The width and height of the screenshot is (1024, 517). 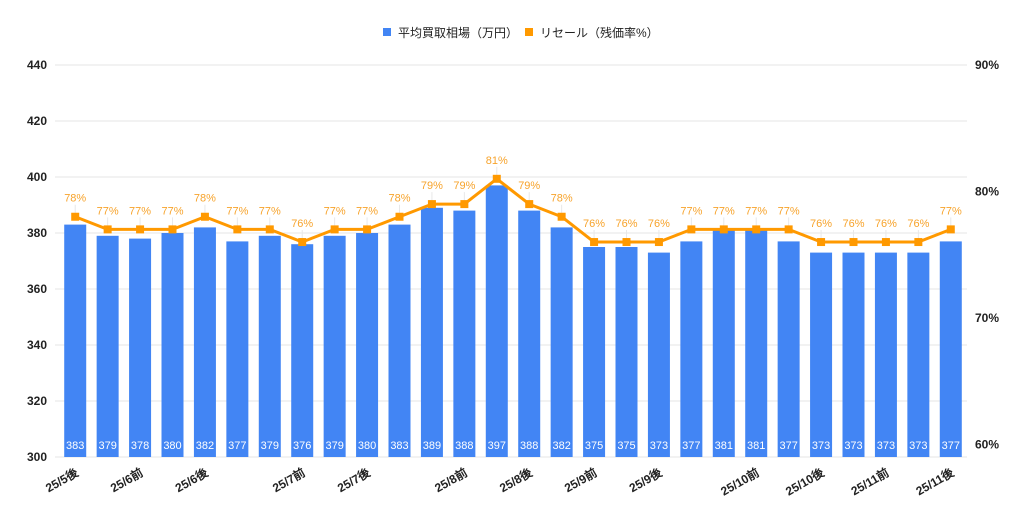 What do you see at coordinates (451, 480) in the screenshot?
I see `x-axis-tick-label: 25/8前` at bounding box center [451, 480].